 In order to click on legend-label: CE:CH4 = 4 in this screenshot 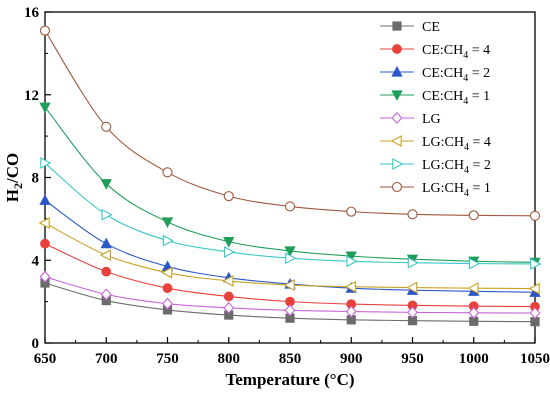, I will do `click(456, 52)`.